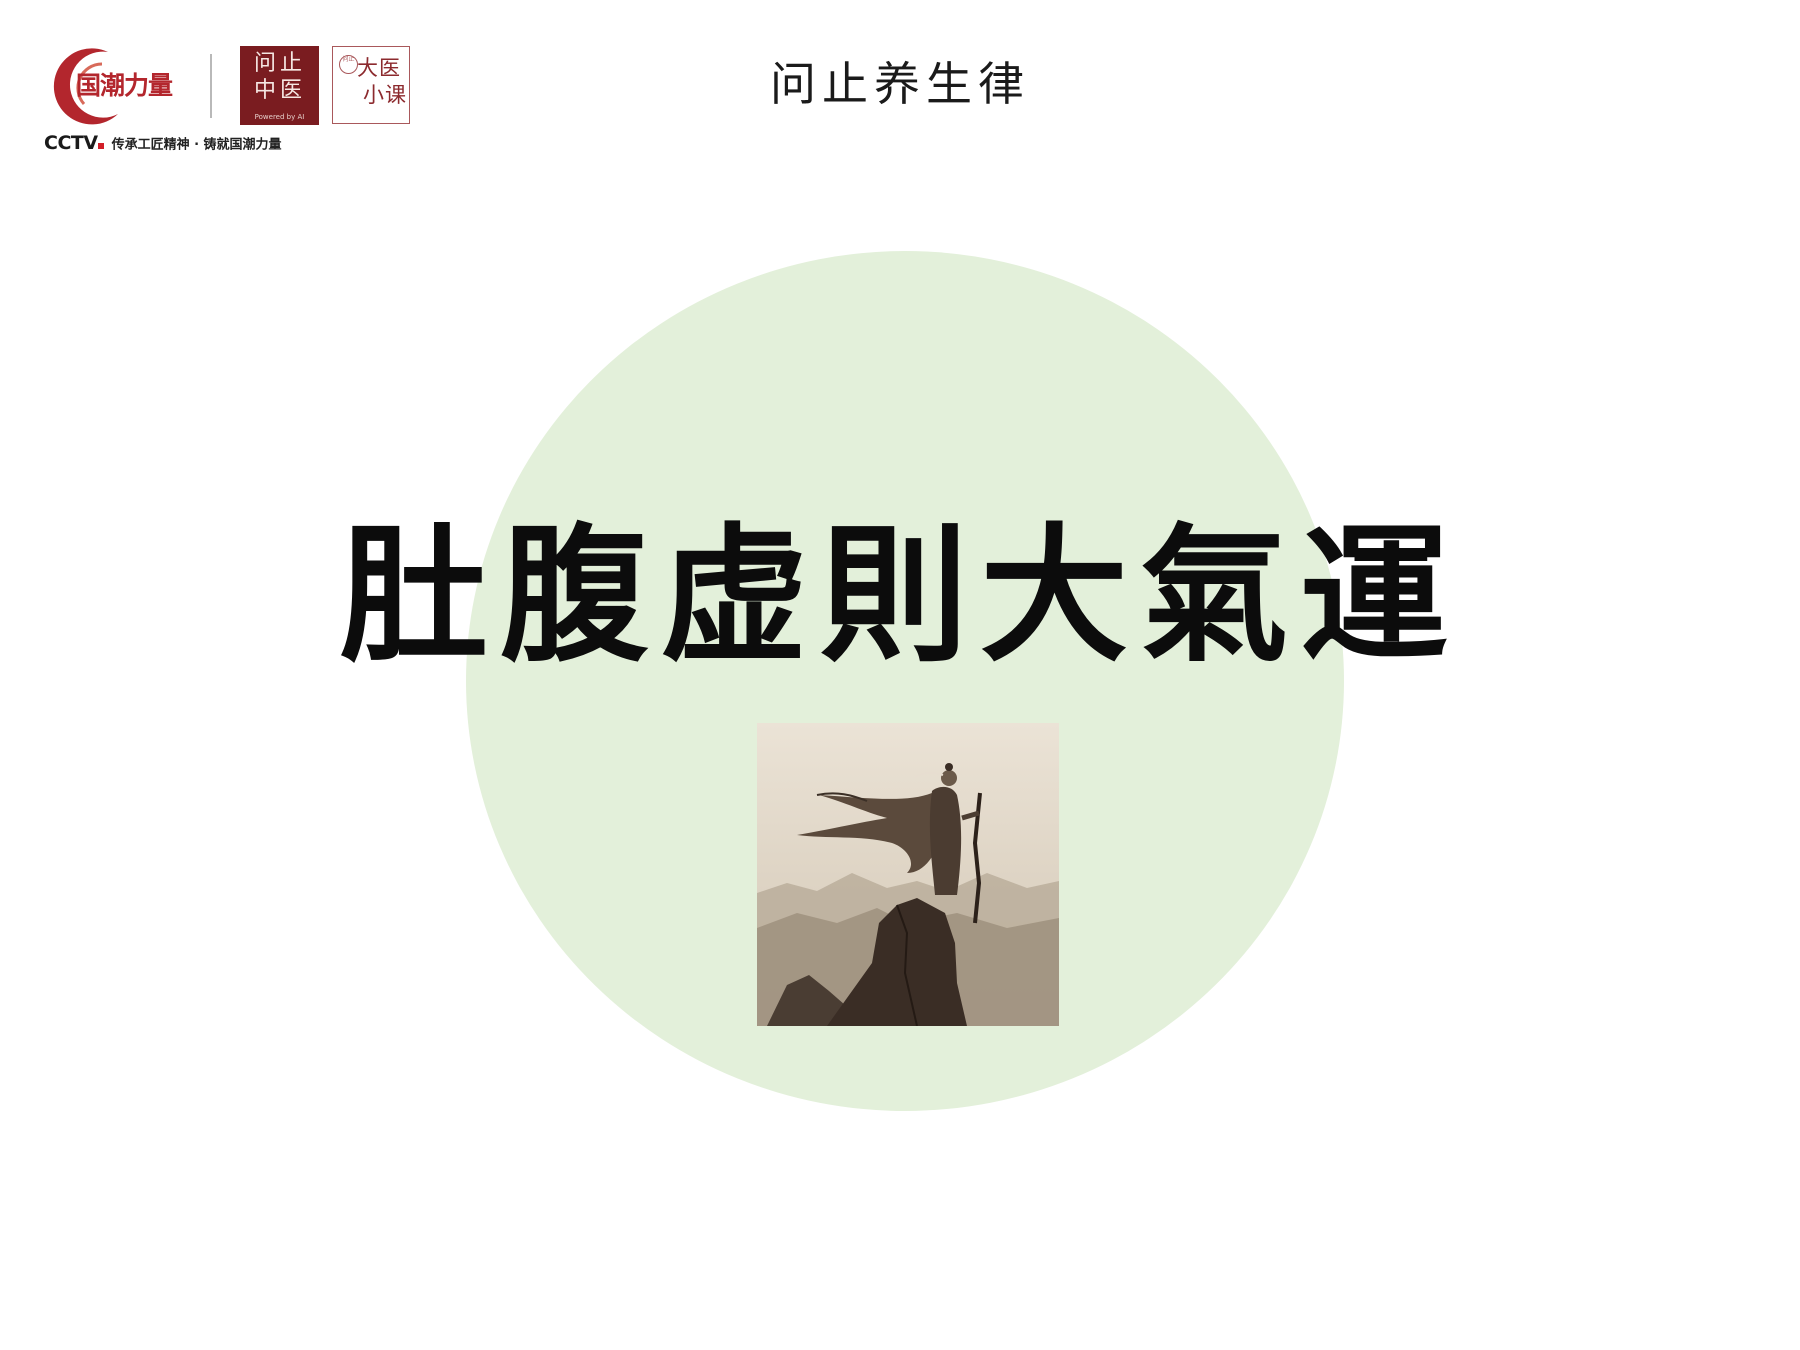  I want to click on wenzhi-line2: 中医, so click(279, 90).